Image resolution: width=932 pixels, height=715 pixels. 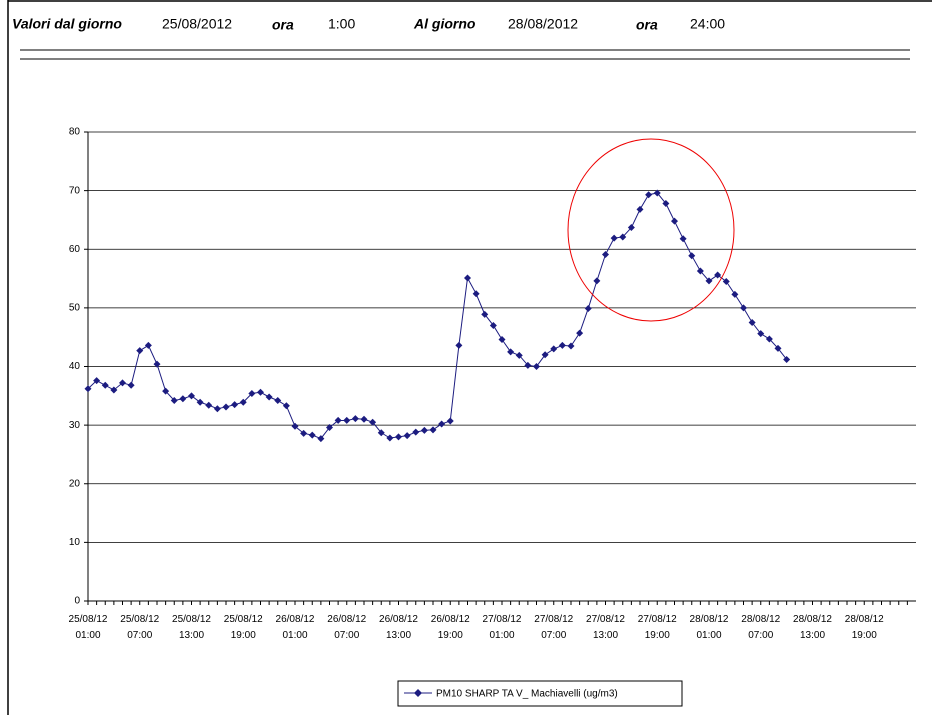 I want to click on header-value: 1:00, so click(x=341, y=24).